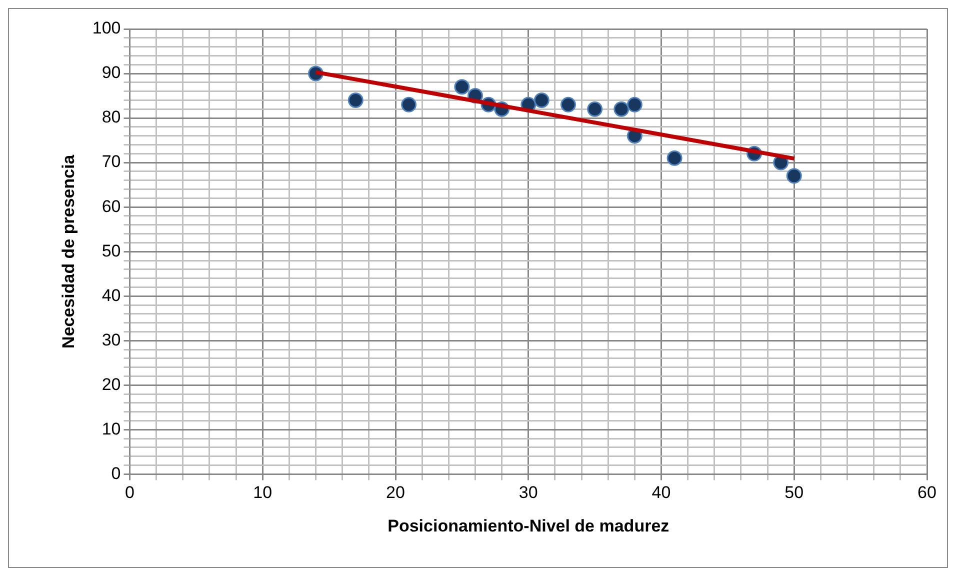 The height and width of the screenshot is (579, 958). What do you see at coordinates (111, 428) in the screenshot?
I see `y-tick-label: 10` at bounding box center [111, 428].